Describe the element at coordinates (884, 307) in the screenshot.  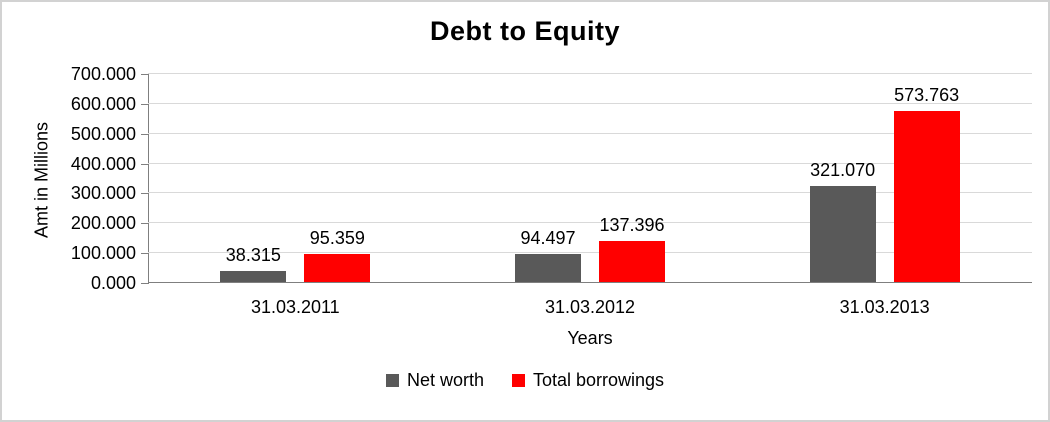
I see `x-tick-label: 31.03.2013` at that location.